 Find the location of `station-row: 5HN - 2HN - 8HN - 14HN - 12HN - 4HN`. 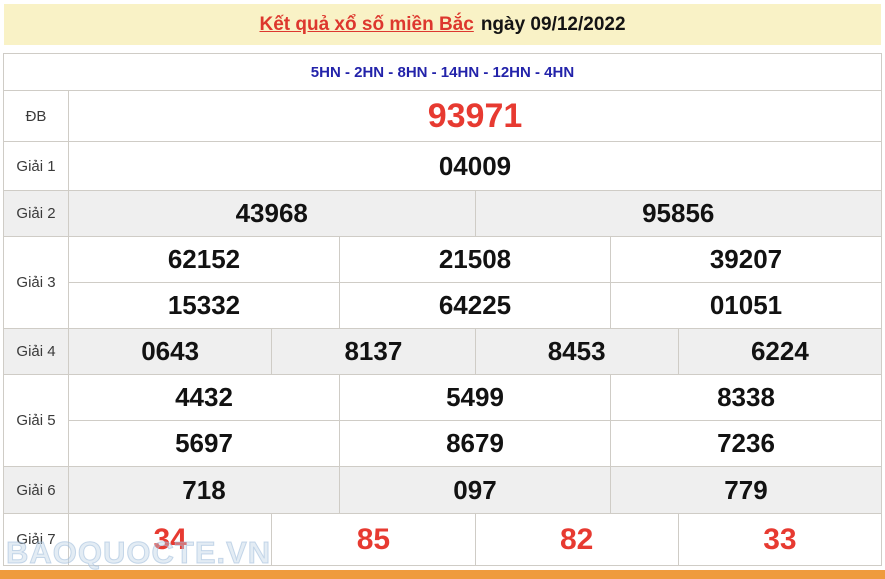

station-row: 5HN - 2HN - 8HN - 14HN - 12HN - 4HN is located at coordinates (442, 72).